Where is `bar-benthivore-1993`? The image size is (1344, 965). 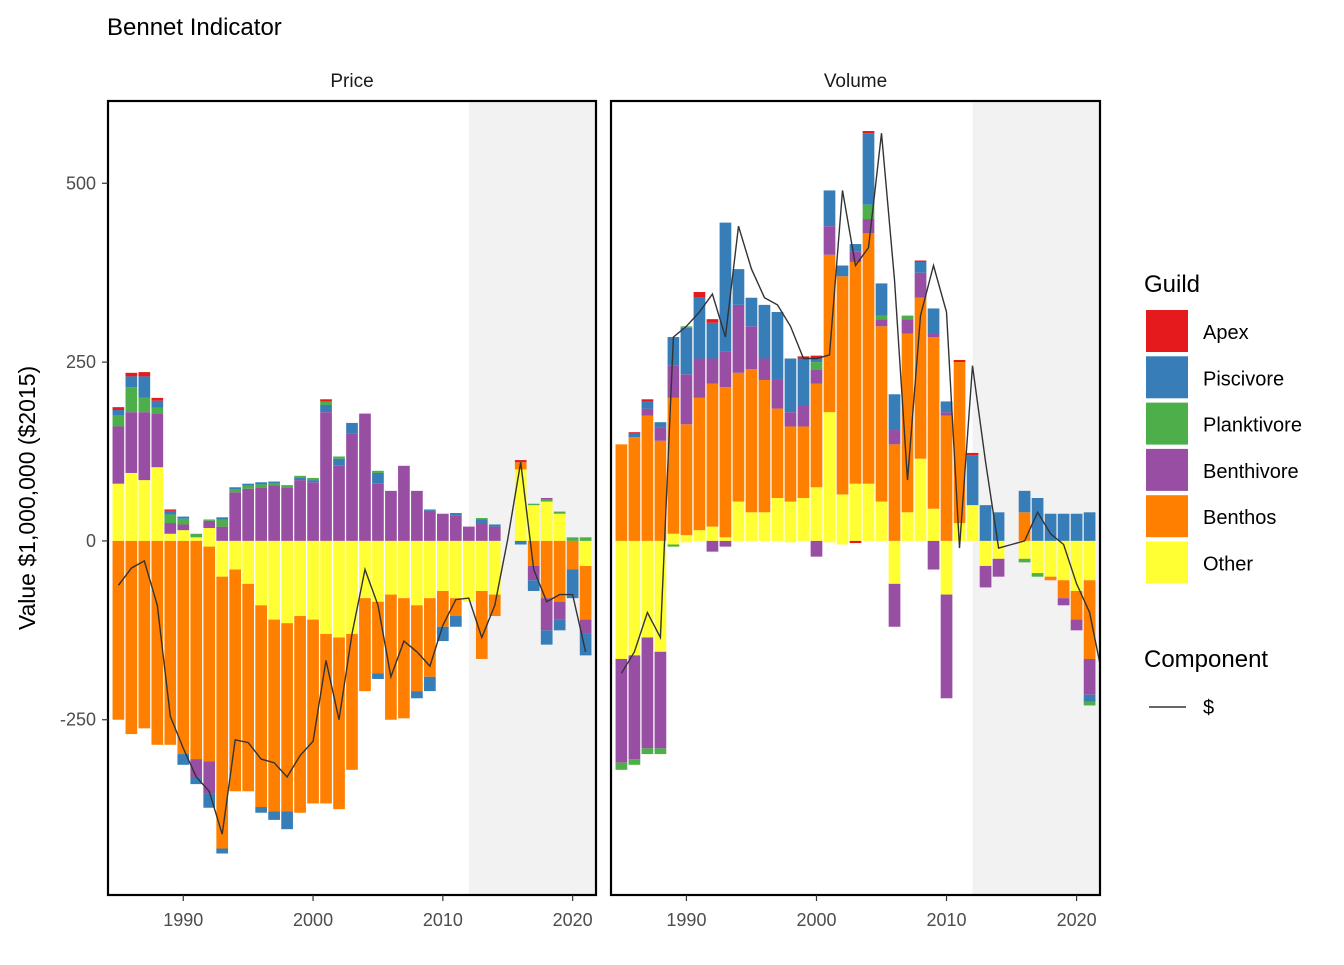 bar-benthivore-1993 is located at coordinates (725, 543).